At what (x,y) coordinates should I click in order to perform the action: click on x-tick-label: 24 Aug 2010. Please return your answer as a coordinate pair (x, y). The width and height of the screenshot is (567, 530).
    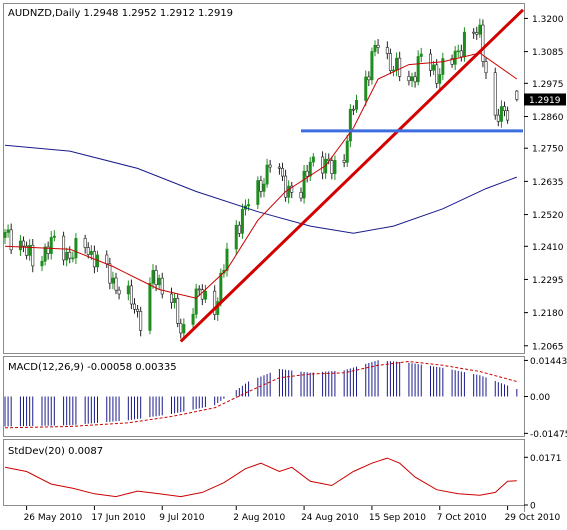
    Looking at the image, I should click on (330, 518).